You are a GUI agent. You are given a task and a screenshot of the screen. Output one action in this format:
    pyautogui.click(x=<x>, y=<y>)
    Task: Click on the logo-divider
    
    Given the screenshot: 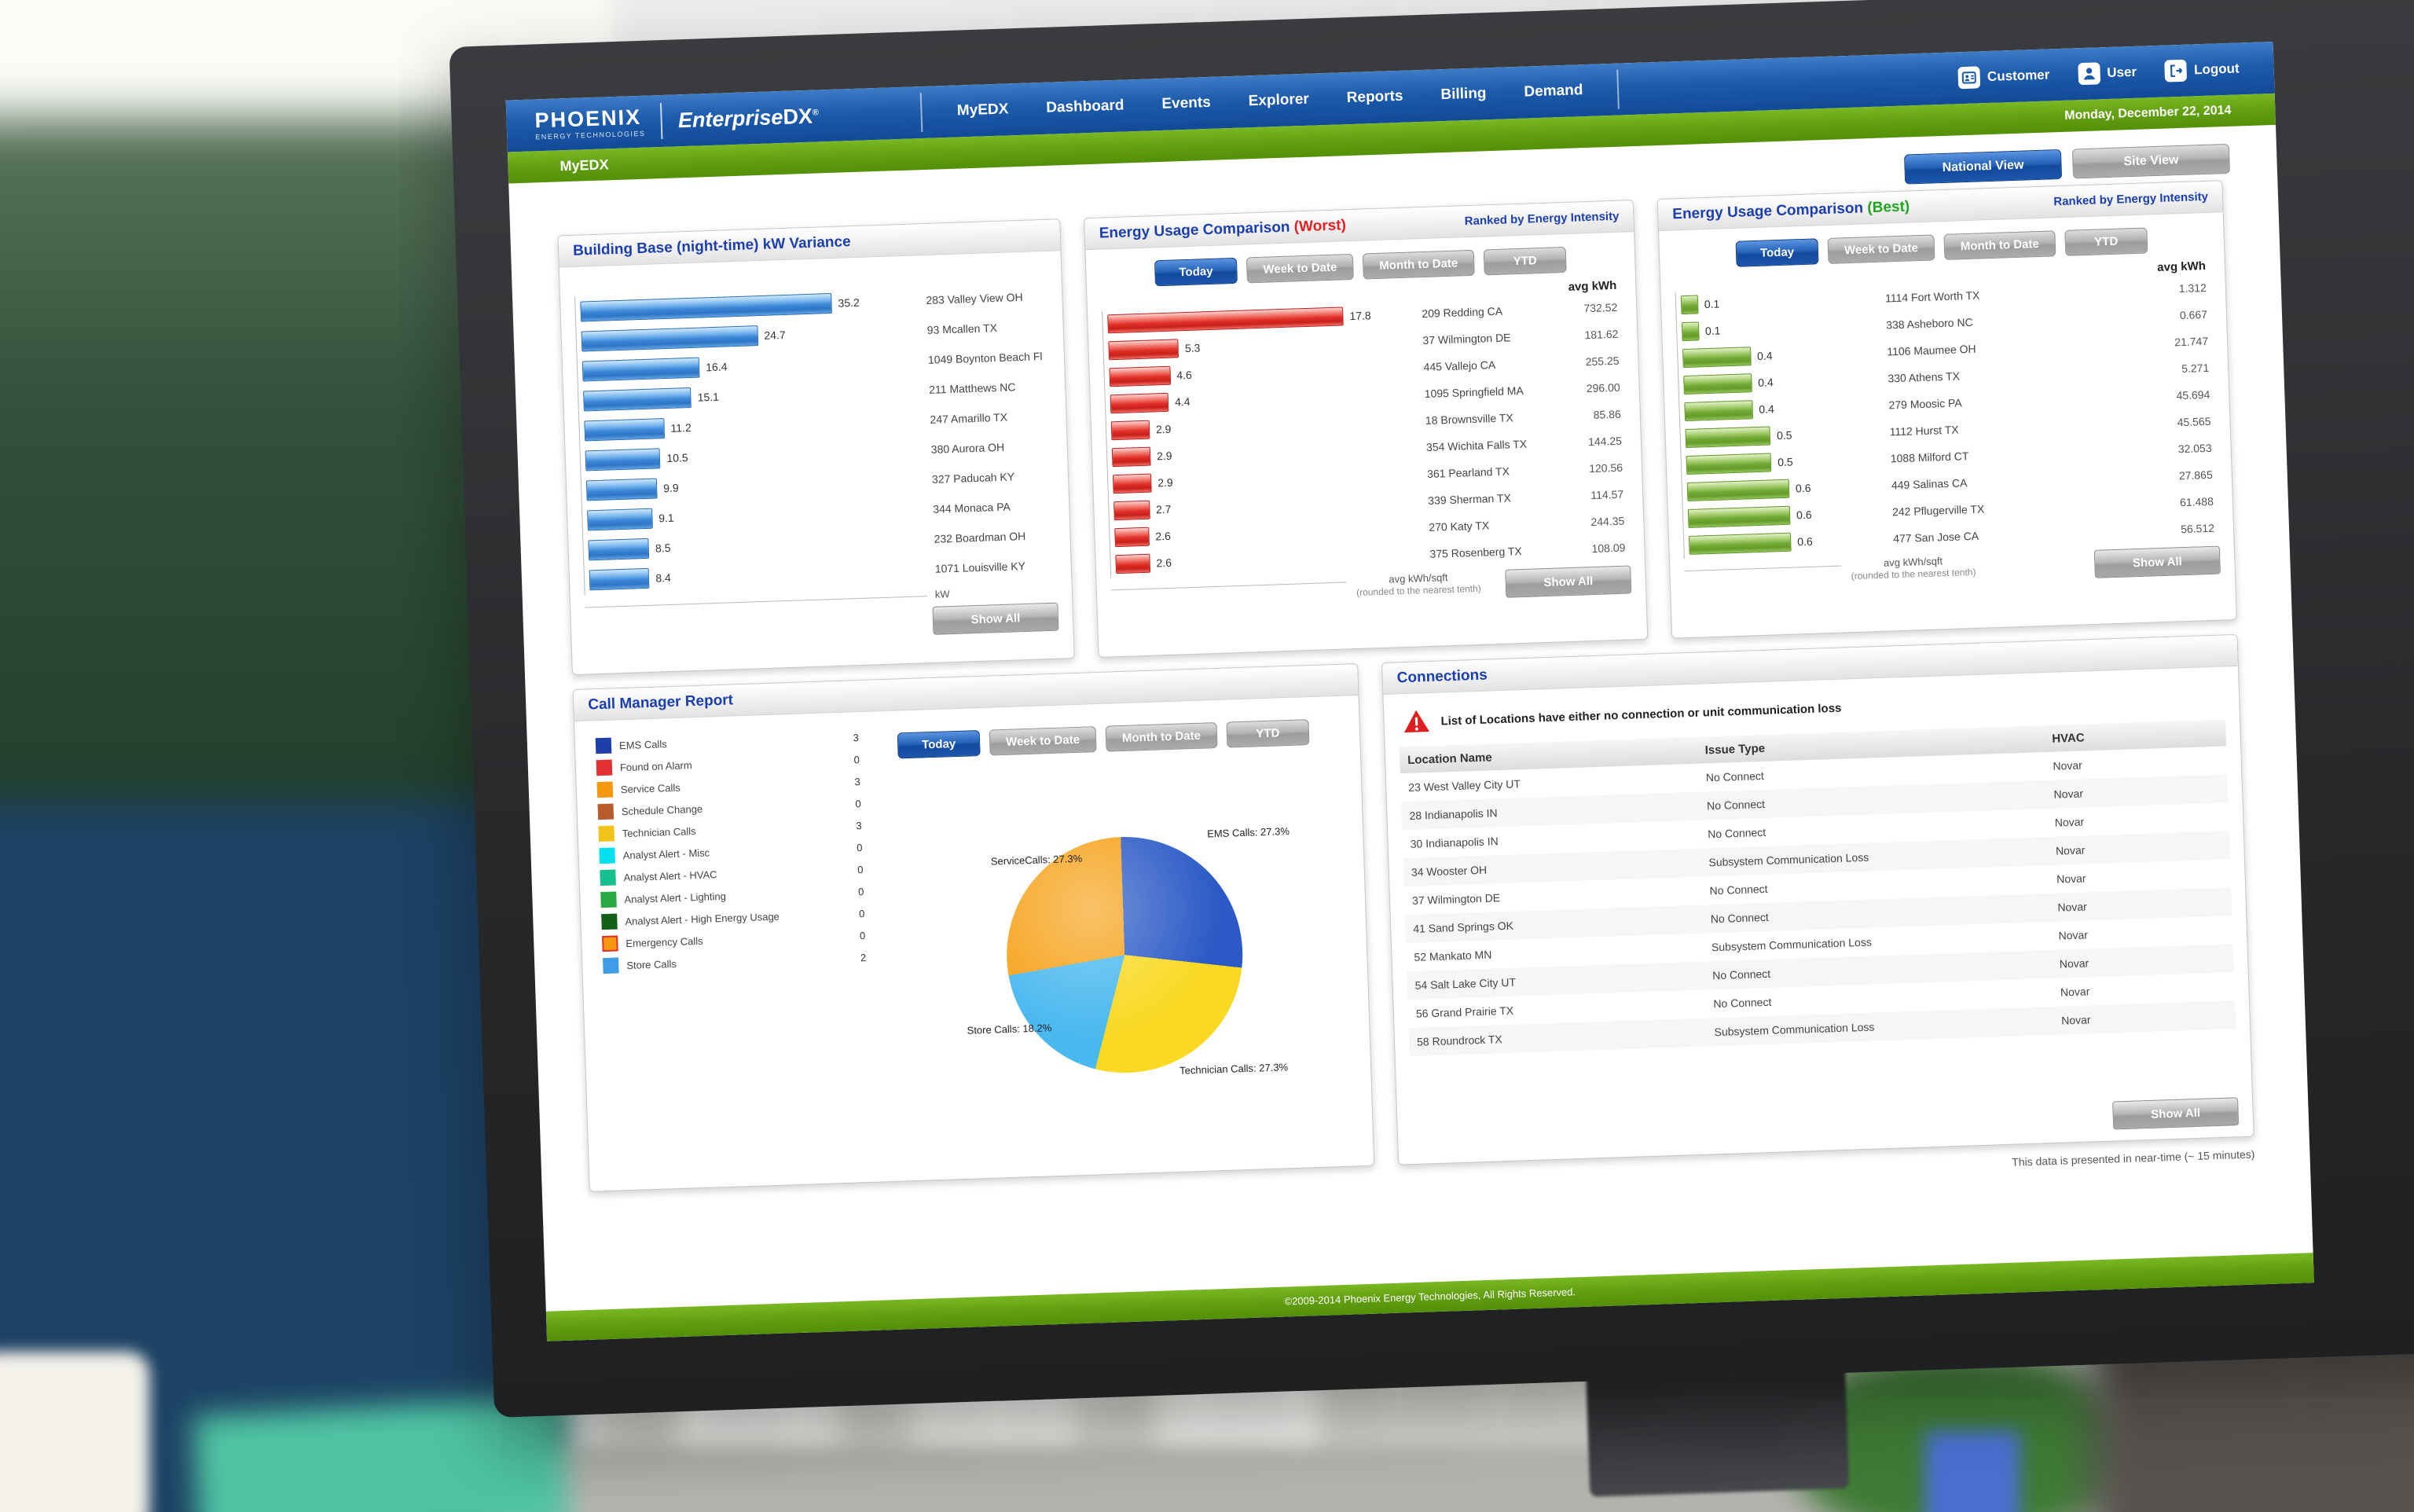 What is the action you would take?
    pyautogui.click(x=661, y=121)
    